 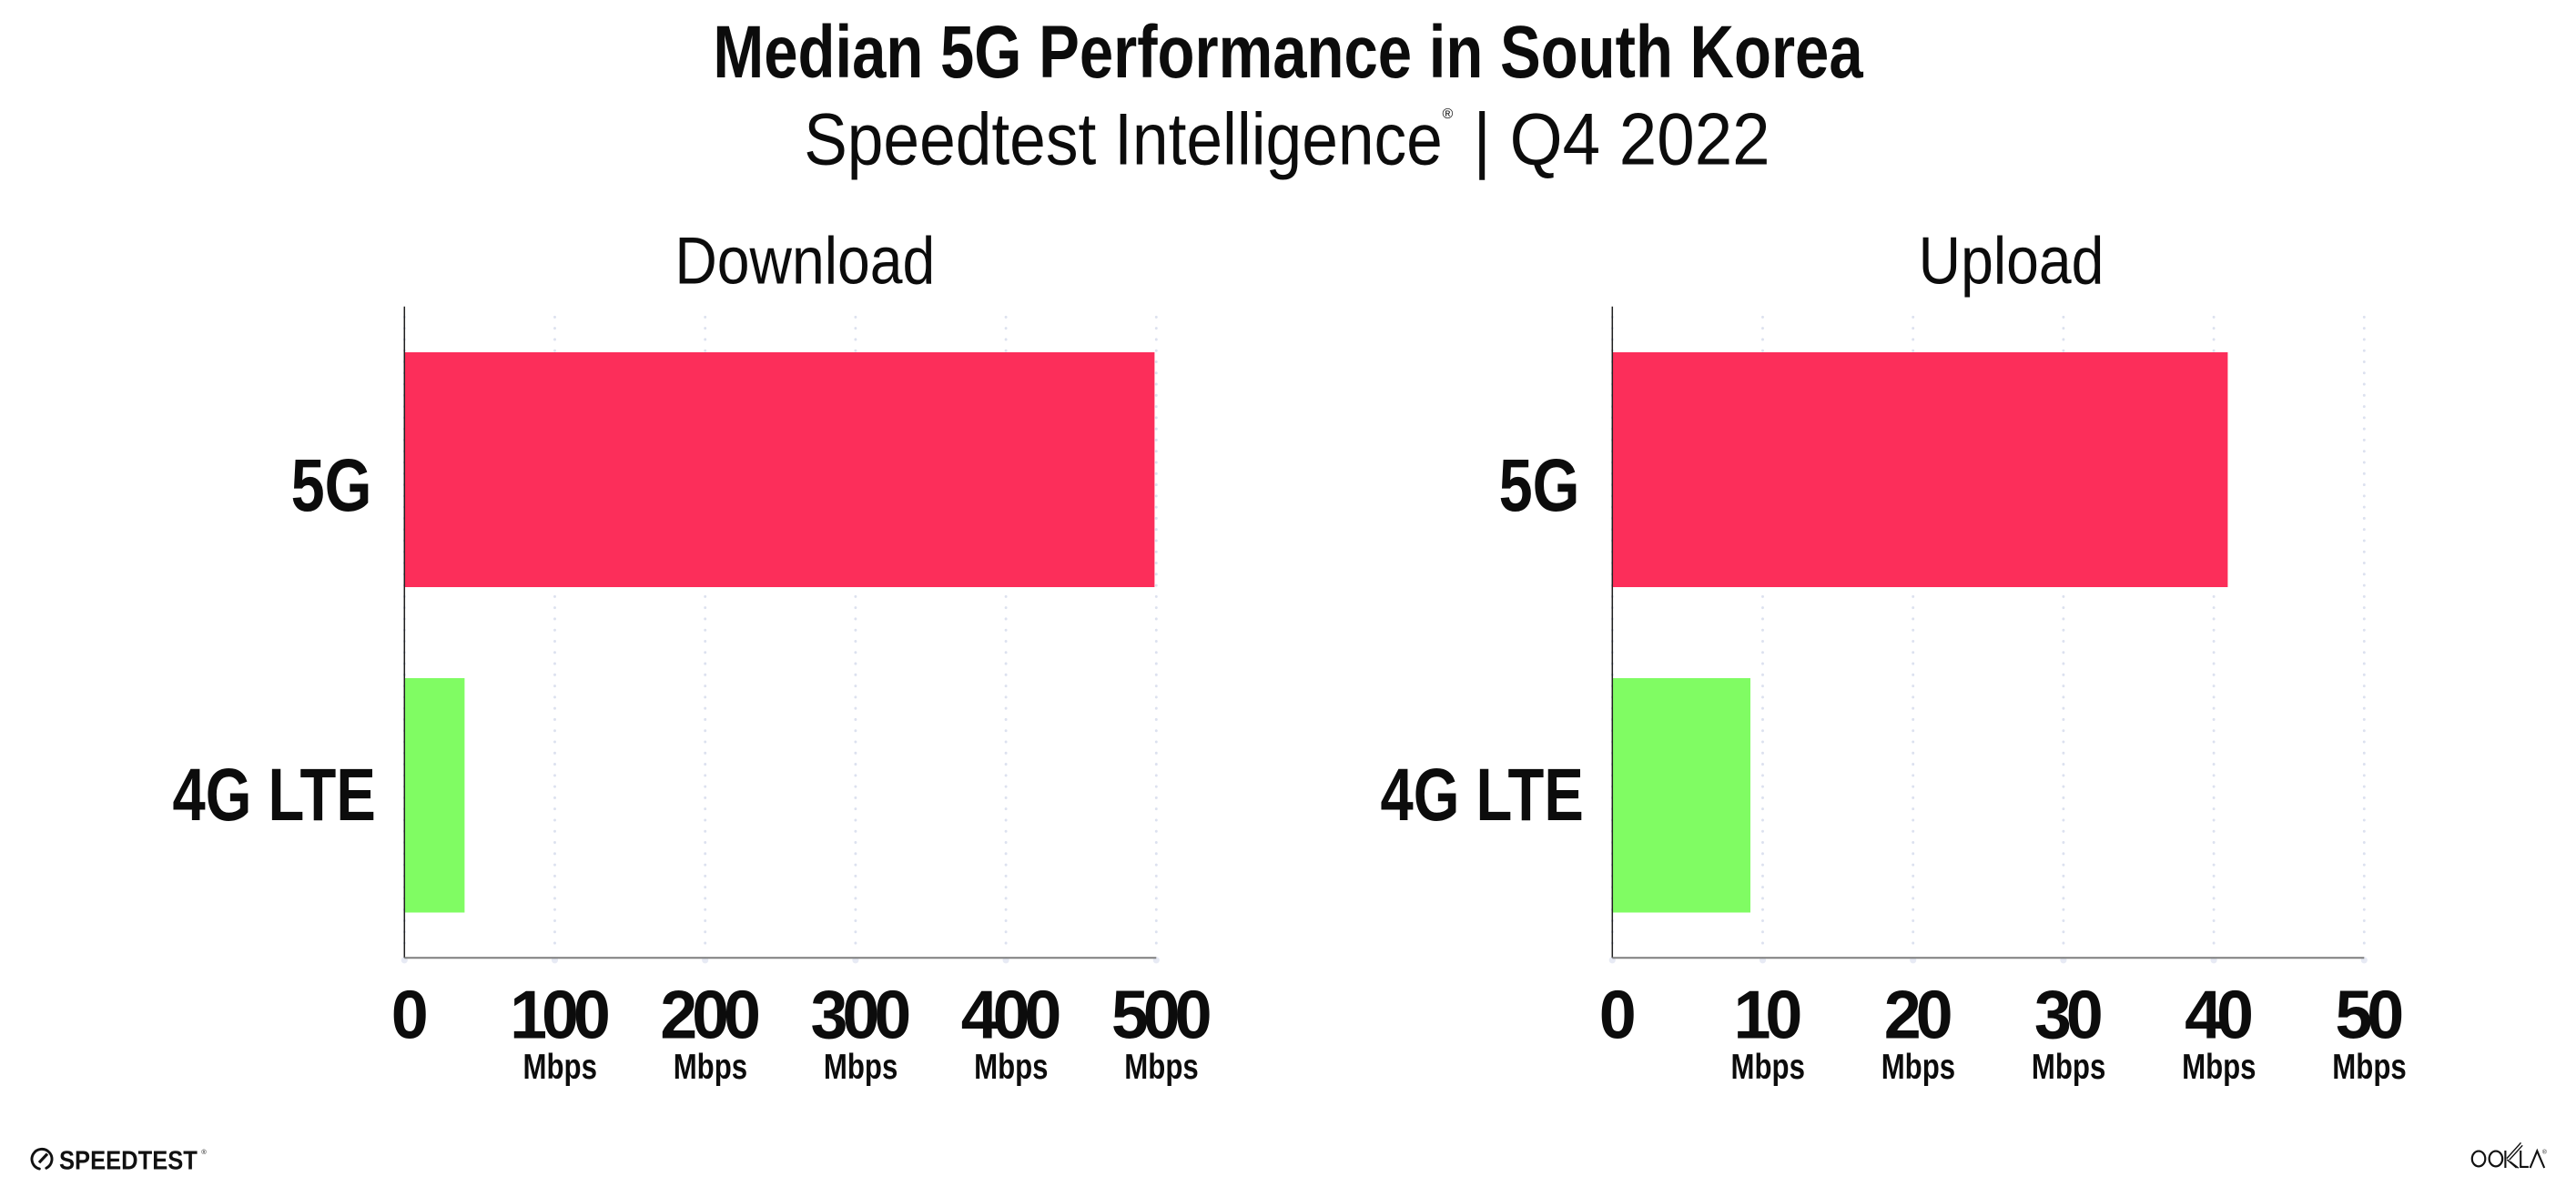 What do you see at coordinates (804, 262) in the screenshot?
I see `svg-text: Download` at bounding box center [804, 262].